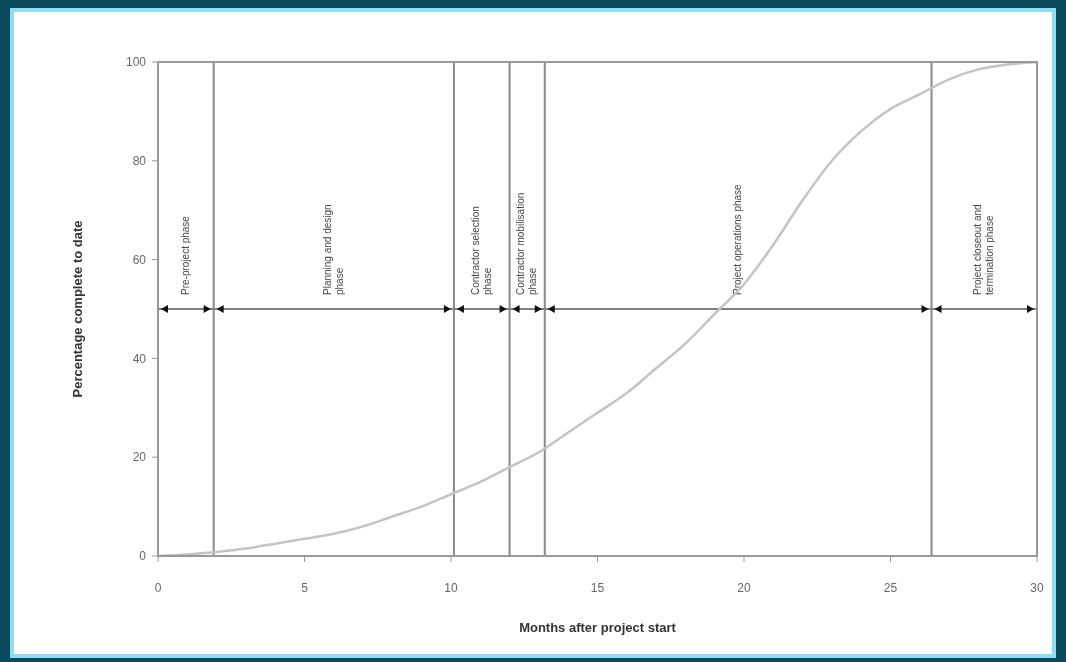  Describe the element at coordinates (984, 249) in the screenshot. I see `annotation: Project closeout and termination phase` at that location.